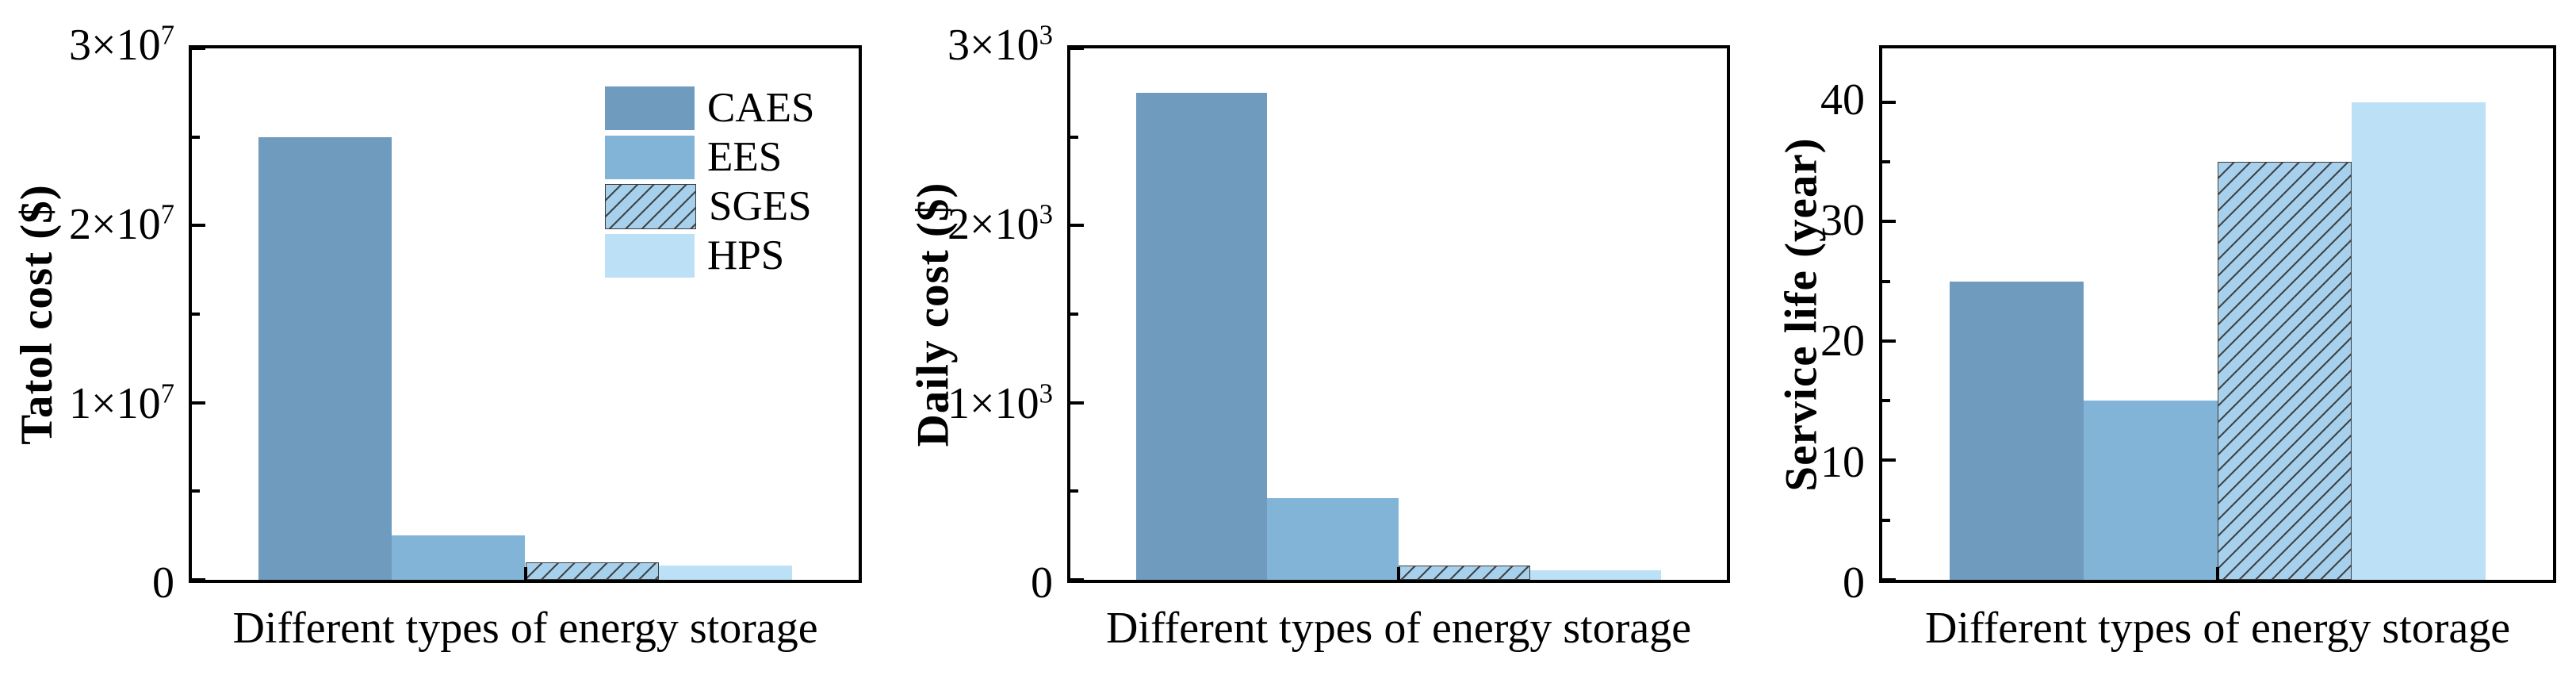 This screenshot has height=675, width=2576. I want to click on legend-label-ees: EES, so click(745, 157).